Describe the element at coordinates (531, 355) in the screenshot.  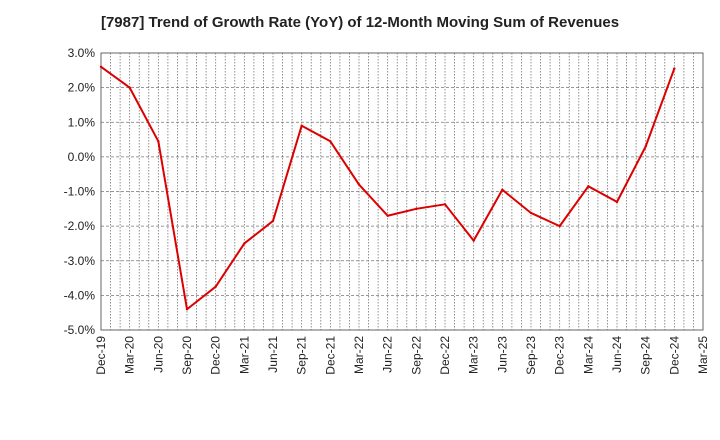
I see `x-tick-label: Sep-23` at that location.